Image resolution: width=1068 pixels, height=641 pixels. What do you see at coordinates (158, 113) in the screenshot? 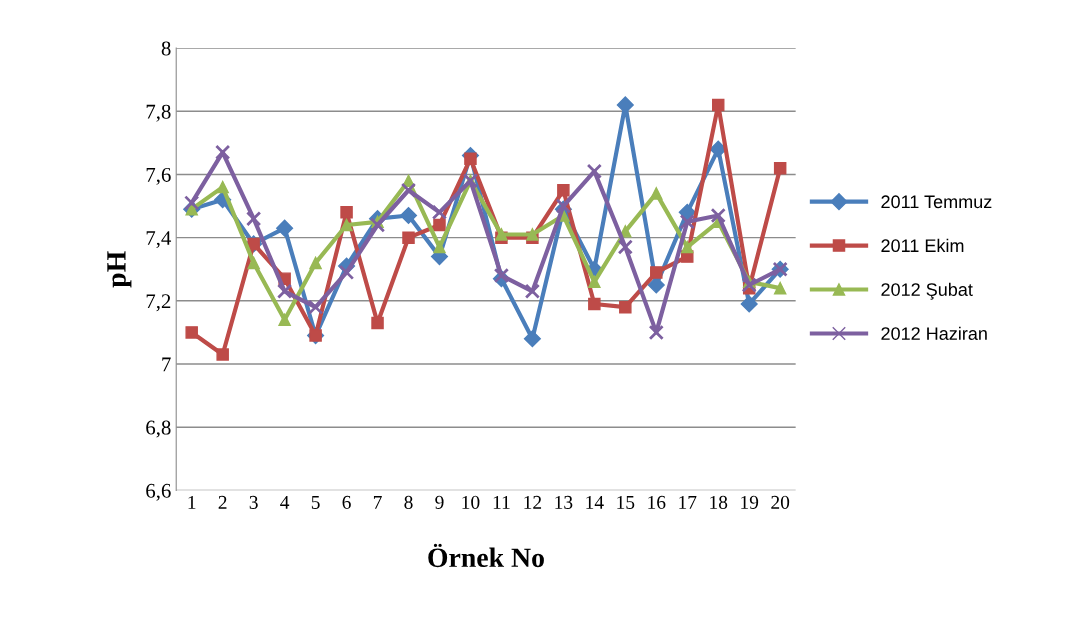
I see `y-tick-label: 7,8` at bounding box center [158, 113].